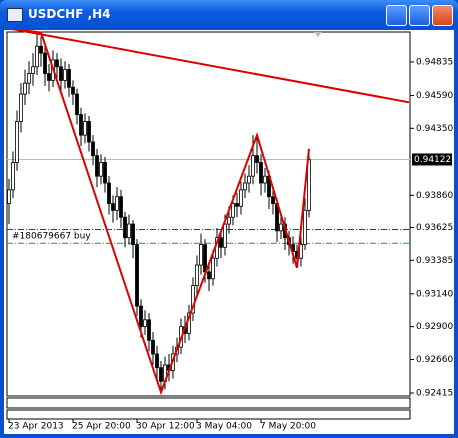 The image size is (458, 438). What do you see at coordinates (69, 14) in the screenshot?
I see `window-title: USDCHF ,H4` at bounding box center [69, 14].